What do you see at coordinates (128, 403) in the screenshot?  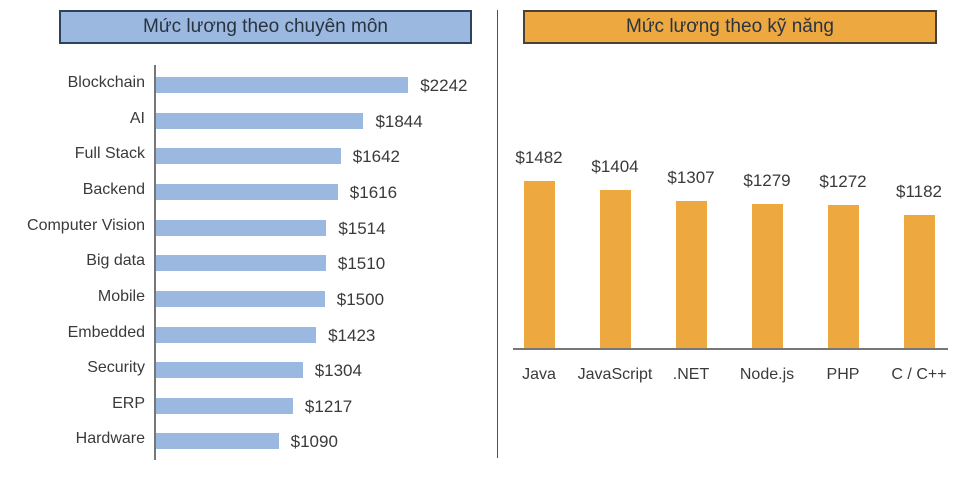 I see `category-label: ERP` at bounding box center [128, 403].